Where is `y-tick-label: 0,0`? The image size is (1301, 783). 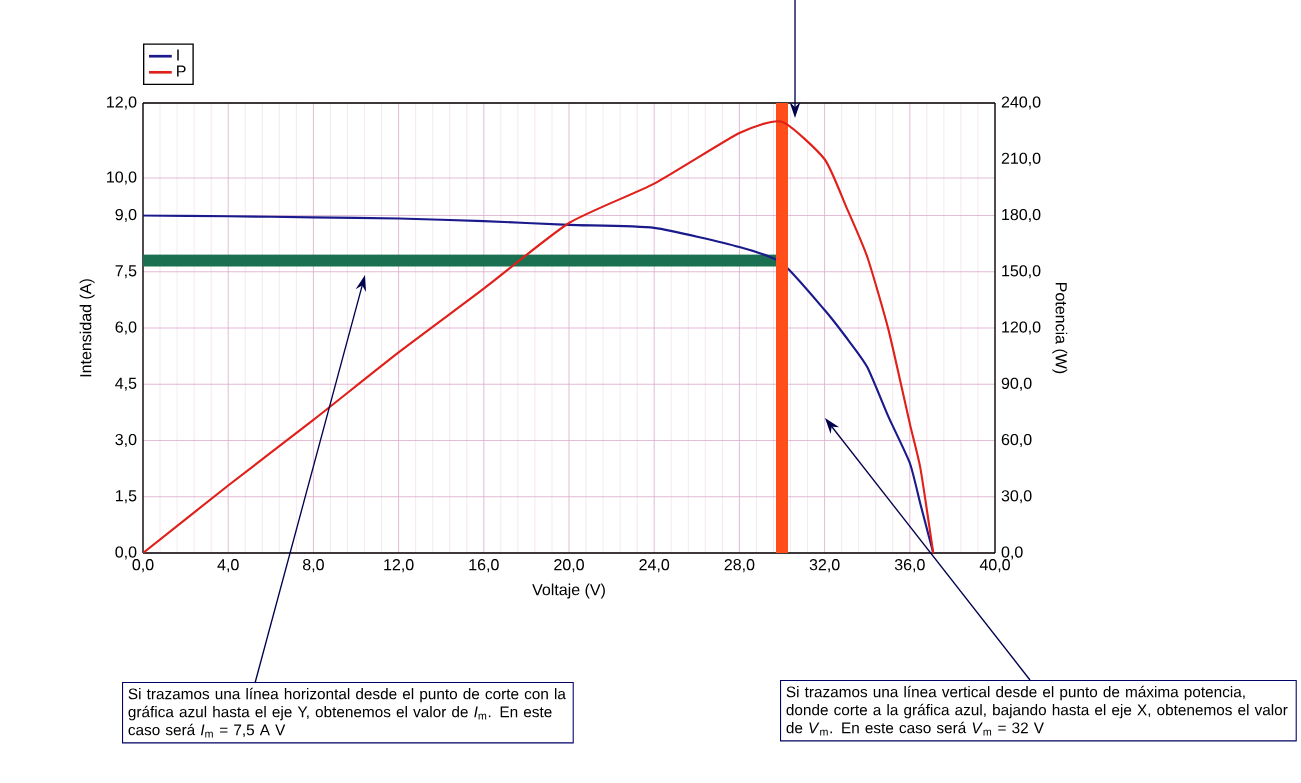
y-tick-label: 0,0 is located at coordinates (126, 553).